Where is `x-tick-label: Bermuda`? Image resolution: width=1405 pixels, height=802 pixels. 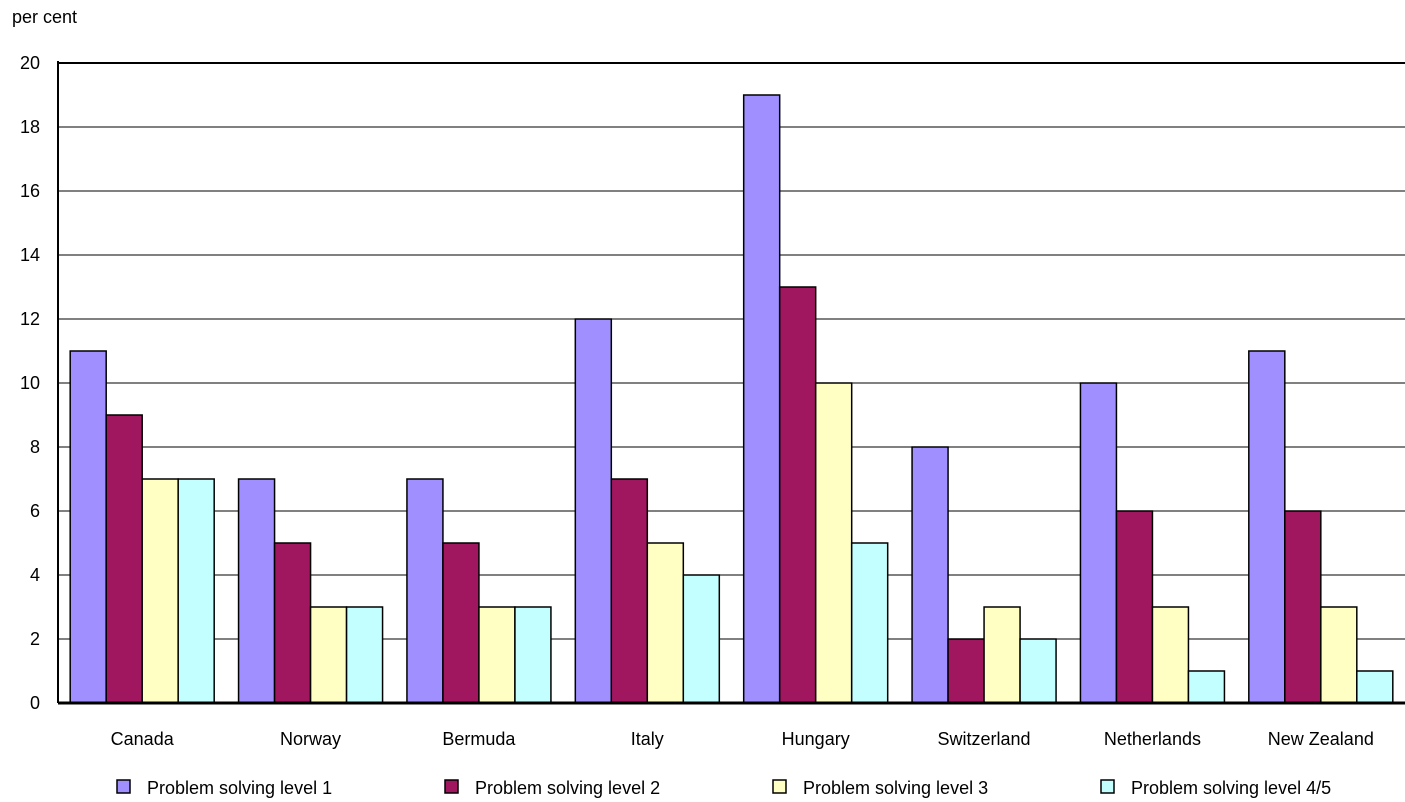
x-tick-label: Bermuda is located at coordinates (479, 739).